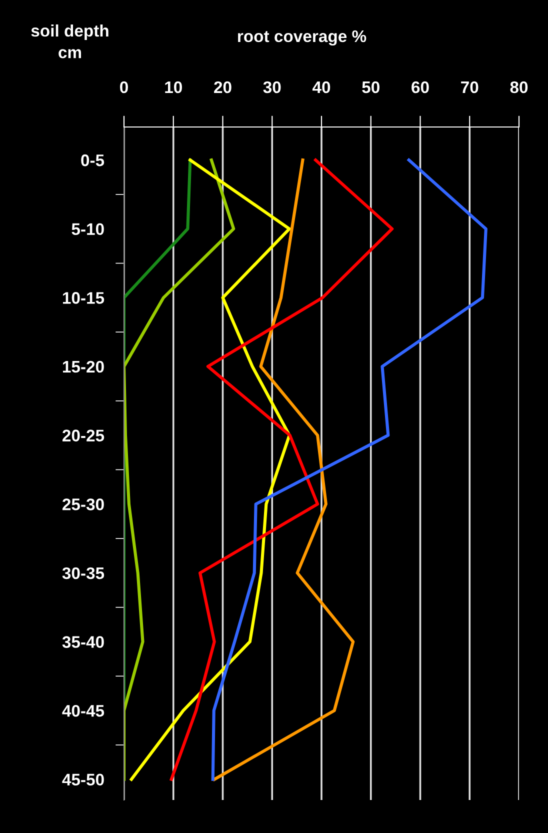  Describe the element at coordinates (321, 87) in the screenshot. I see `x-tick-label: 40` at that location.